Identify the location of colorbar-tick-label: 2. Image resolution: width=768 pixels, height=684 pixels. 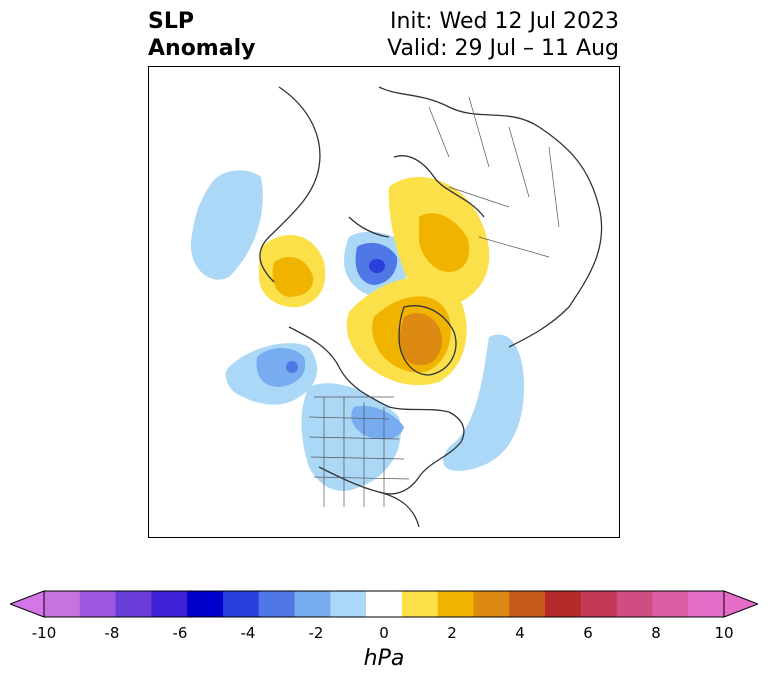
(452, 633).